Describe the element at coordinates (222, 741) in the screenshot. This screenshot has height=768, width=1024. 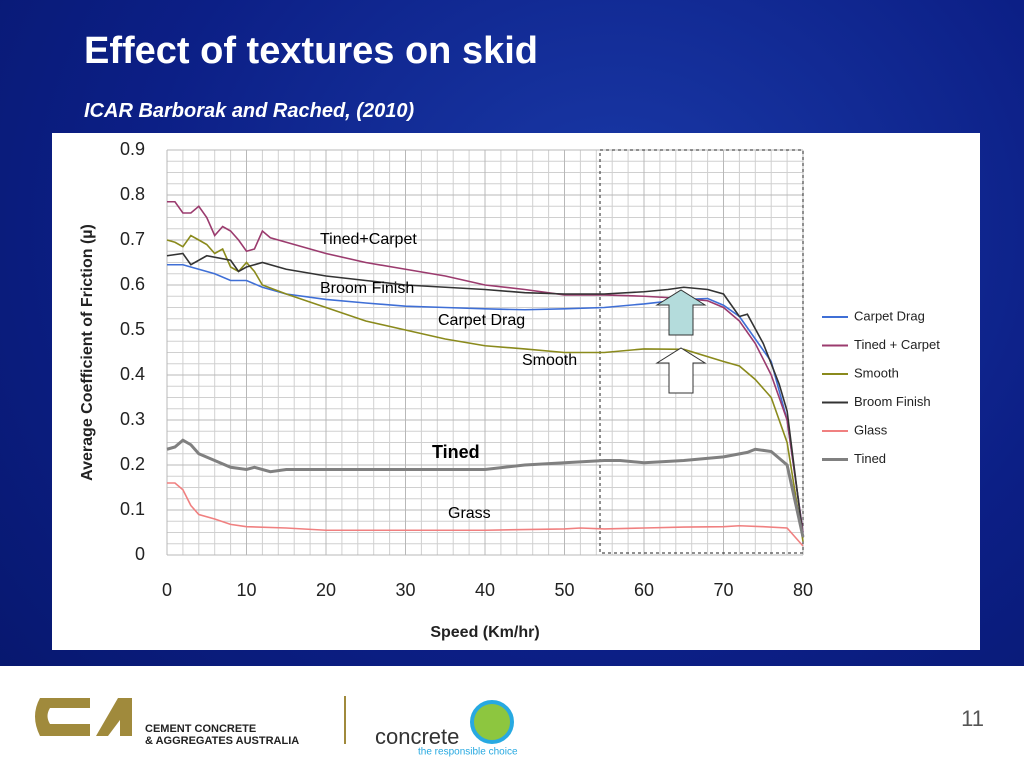
I see `logo-text: & AGGREGATES AUSTRALIA` at that location.